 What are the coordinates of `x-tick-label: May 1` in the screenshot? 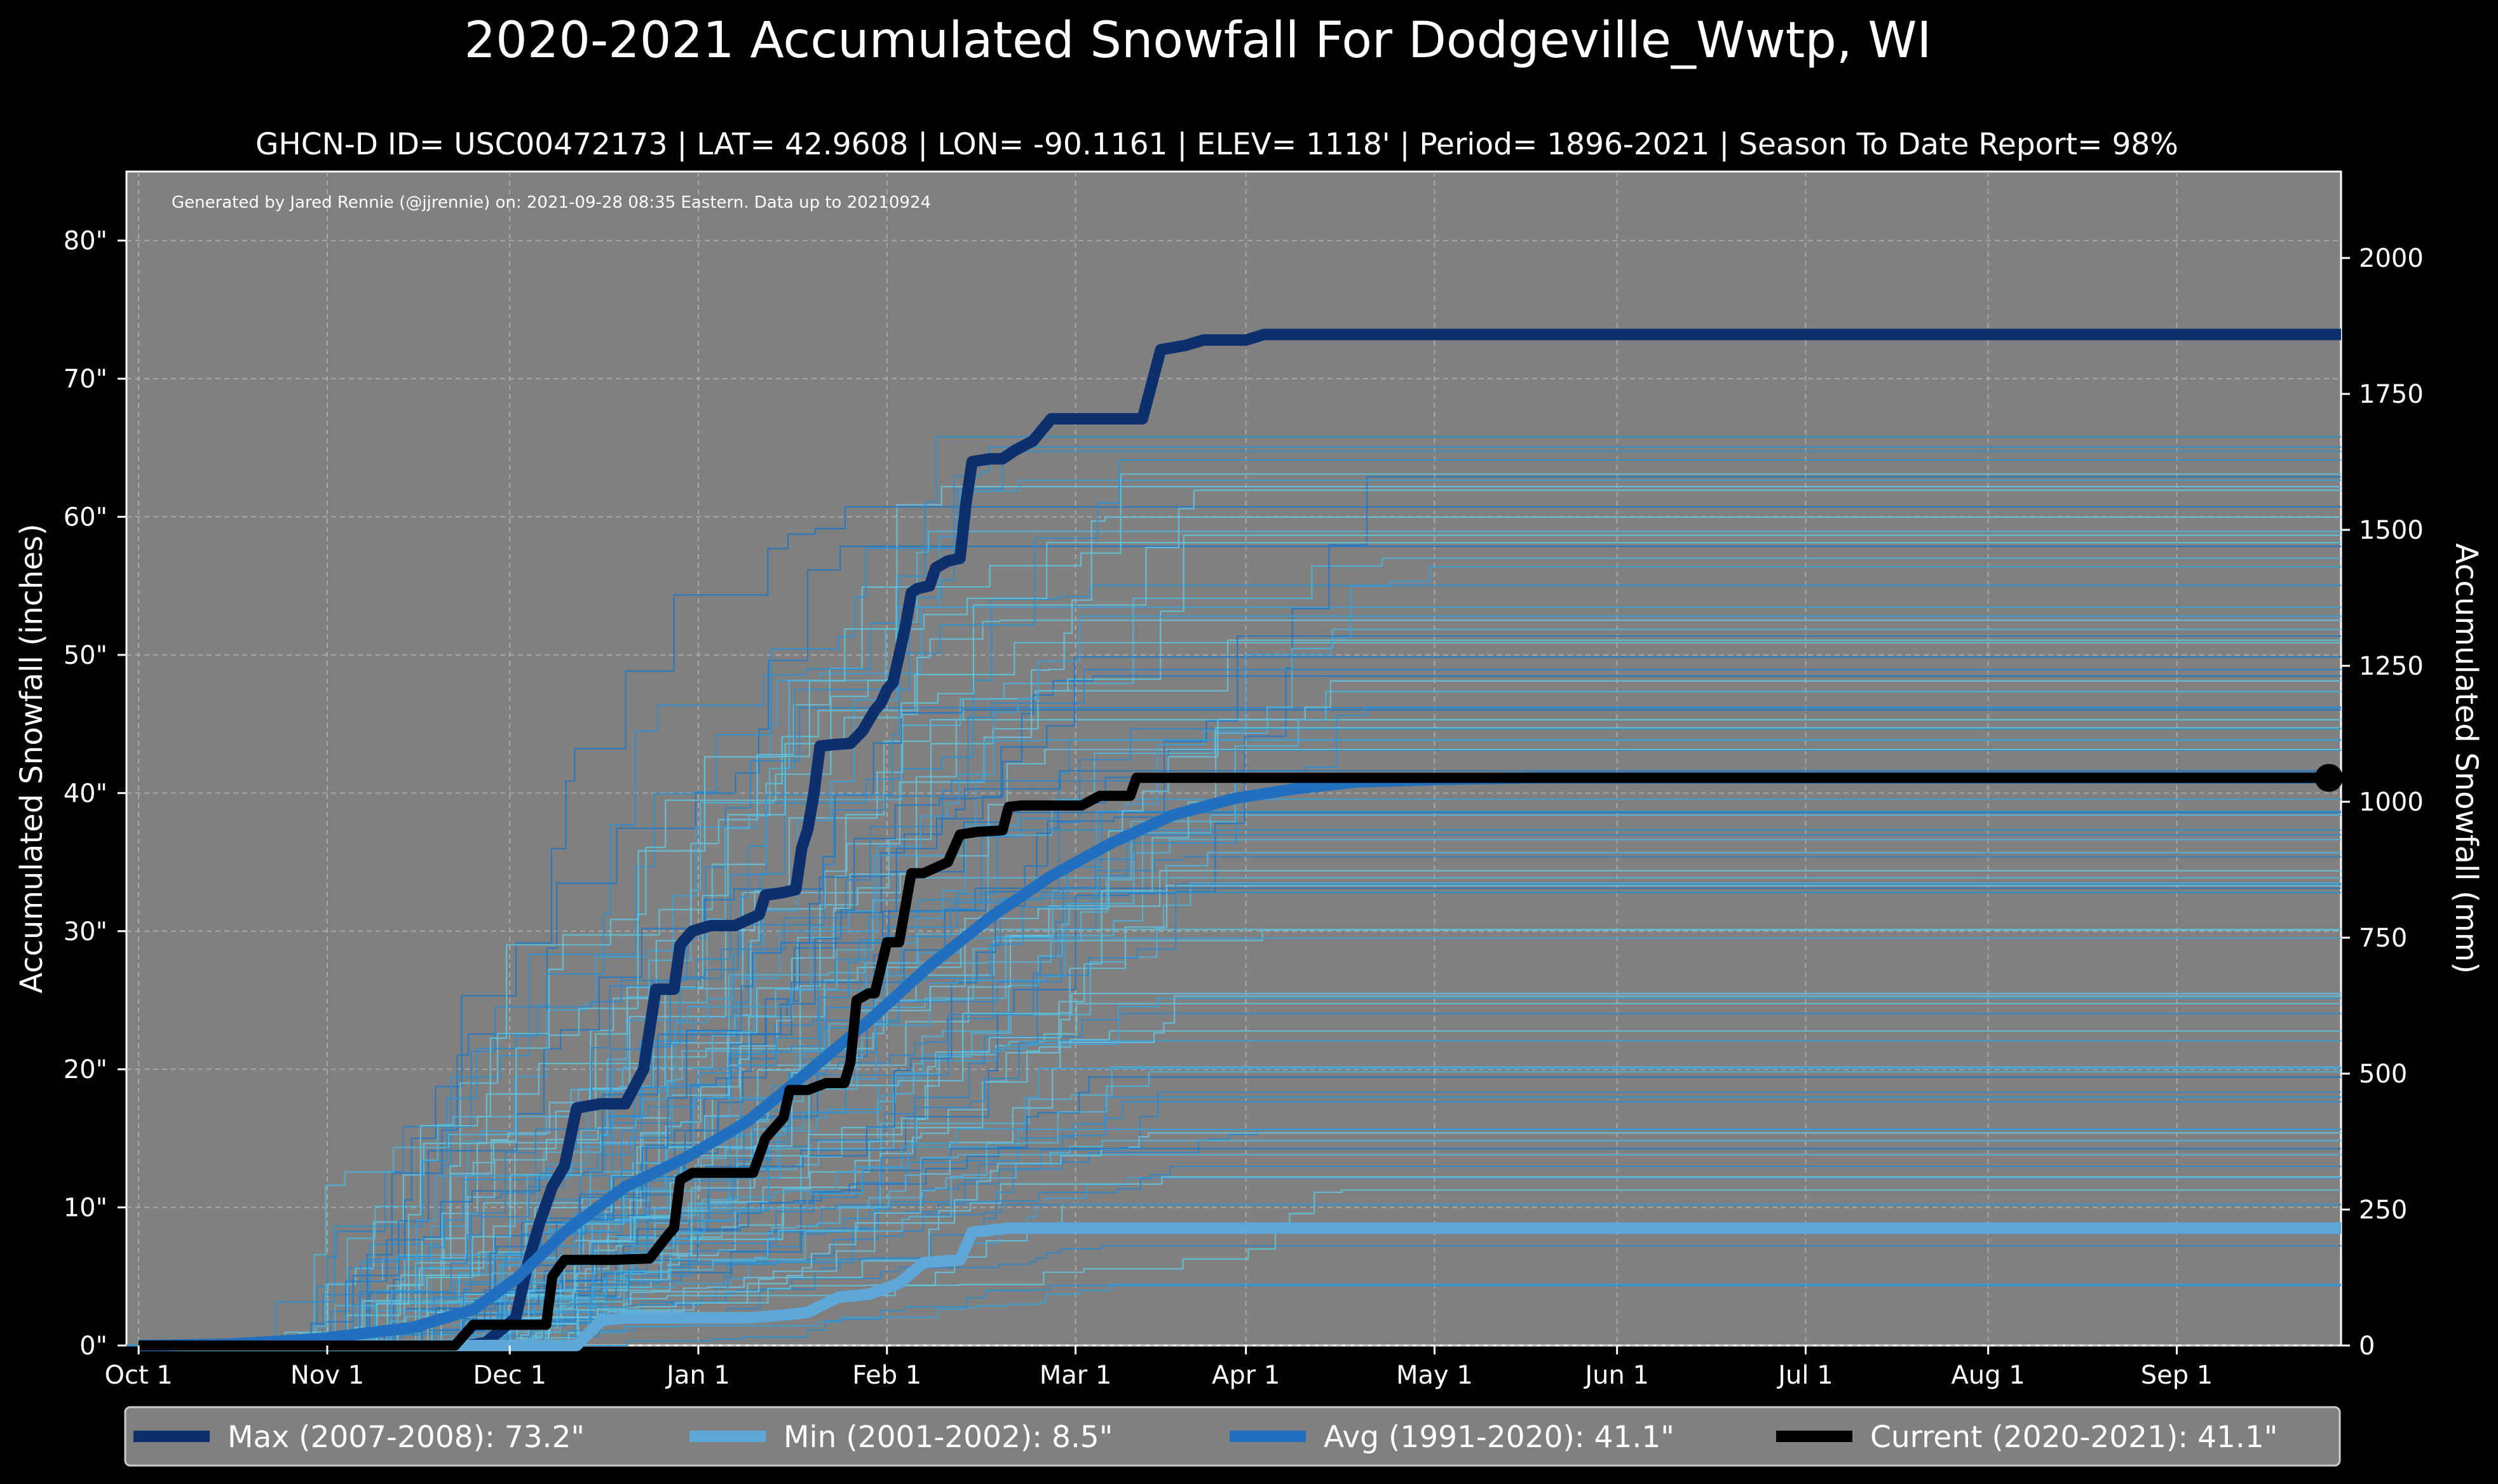 It's located at (1434, 1375).